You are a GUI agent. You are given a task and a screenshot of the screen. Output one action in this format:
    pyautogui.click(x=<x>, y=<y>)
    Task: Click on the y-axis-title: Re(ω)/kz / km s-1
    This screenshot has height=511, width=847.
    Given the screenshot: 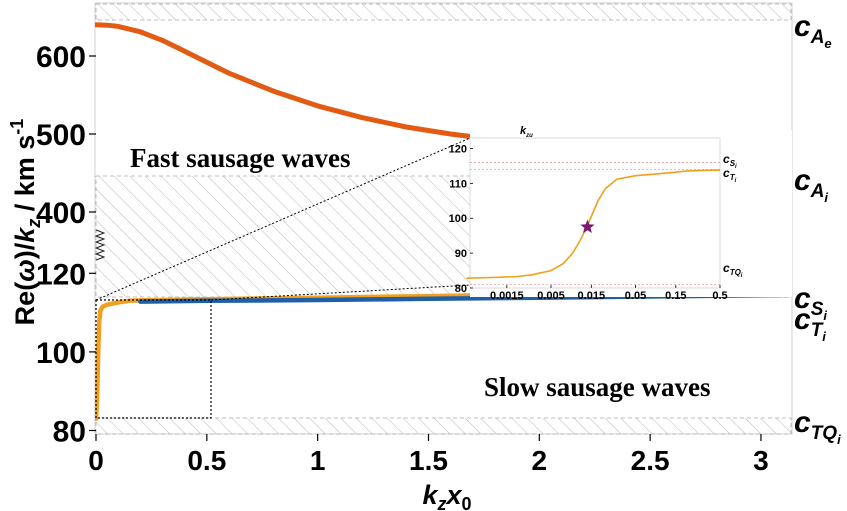 What is the action you would take?
    pyautogui.click(x=25, y=222)
    